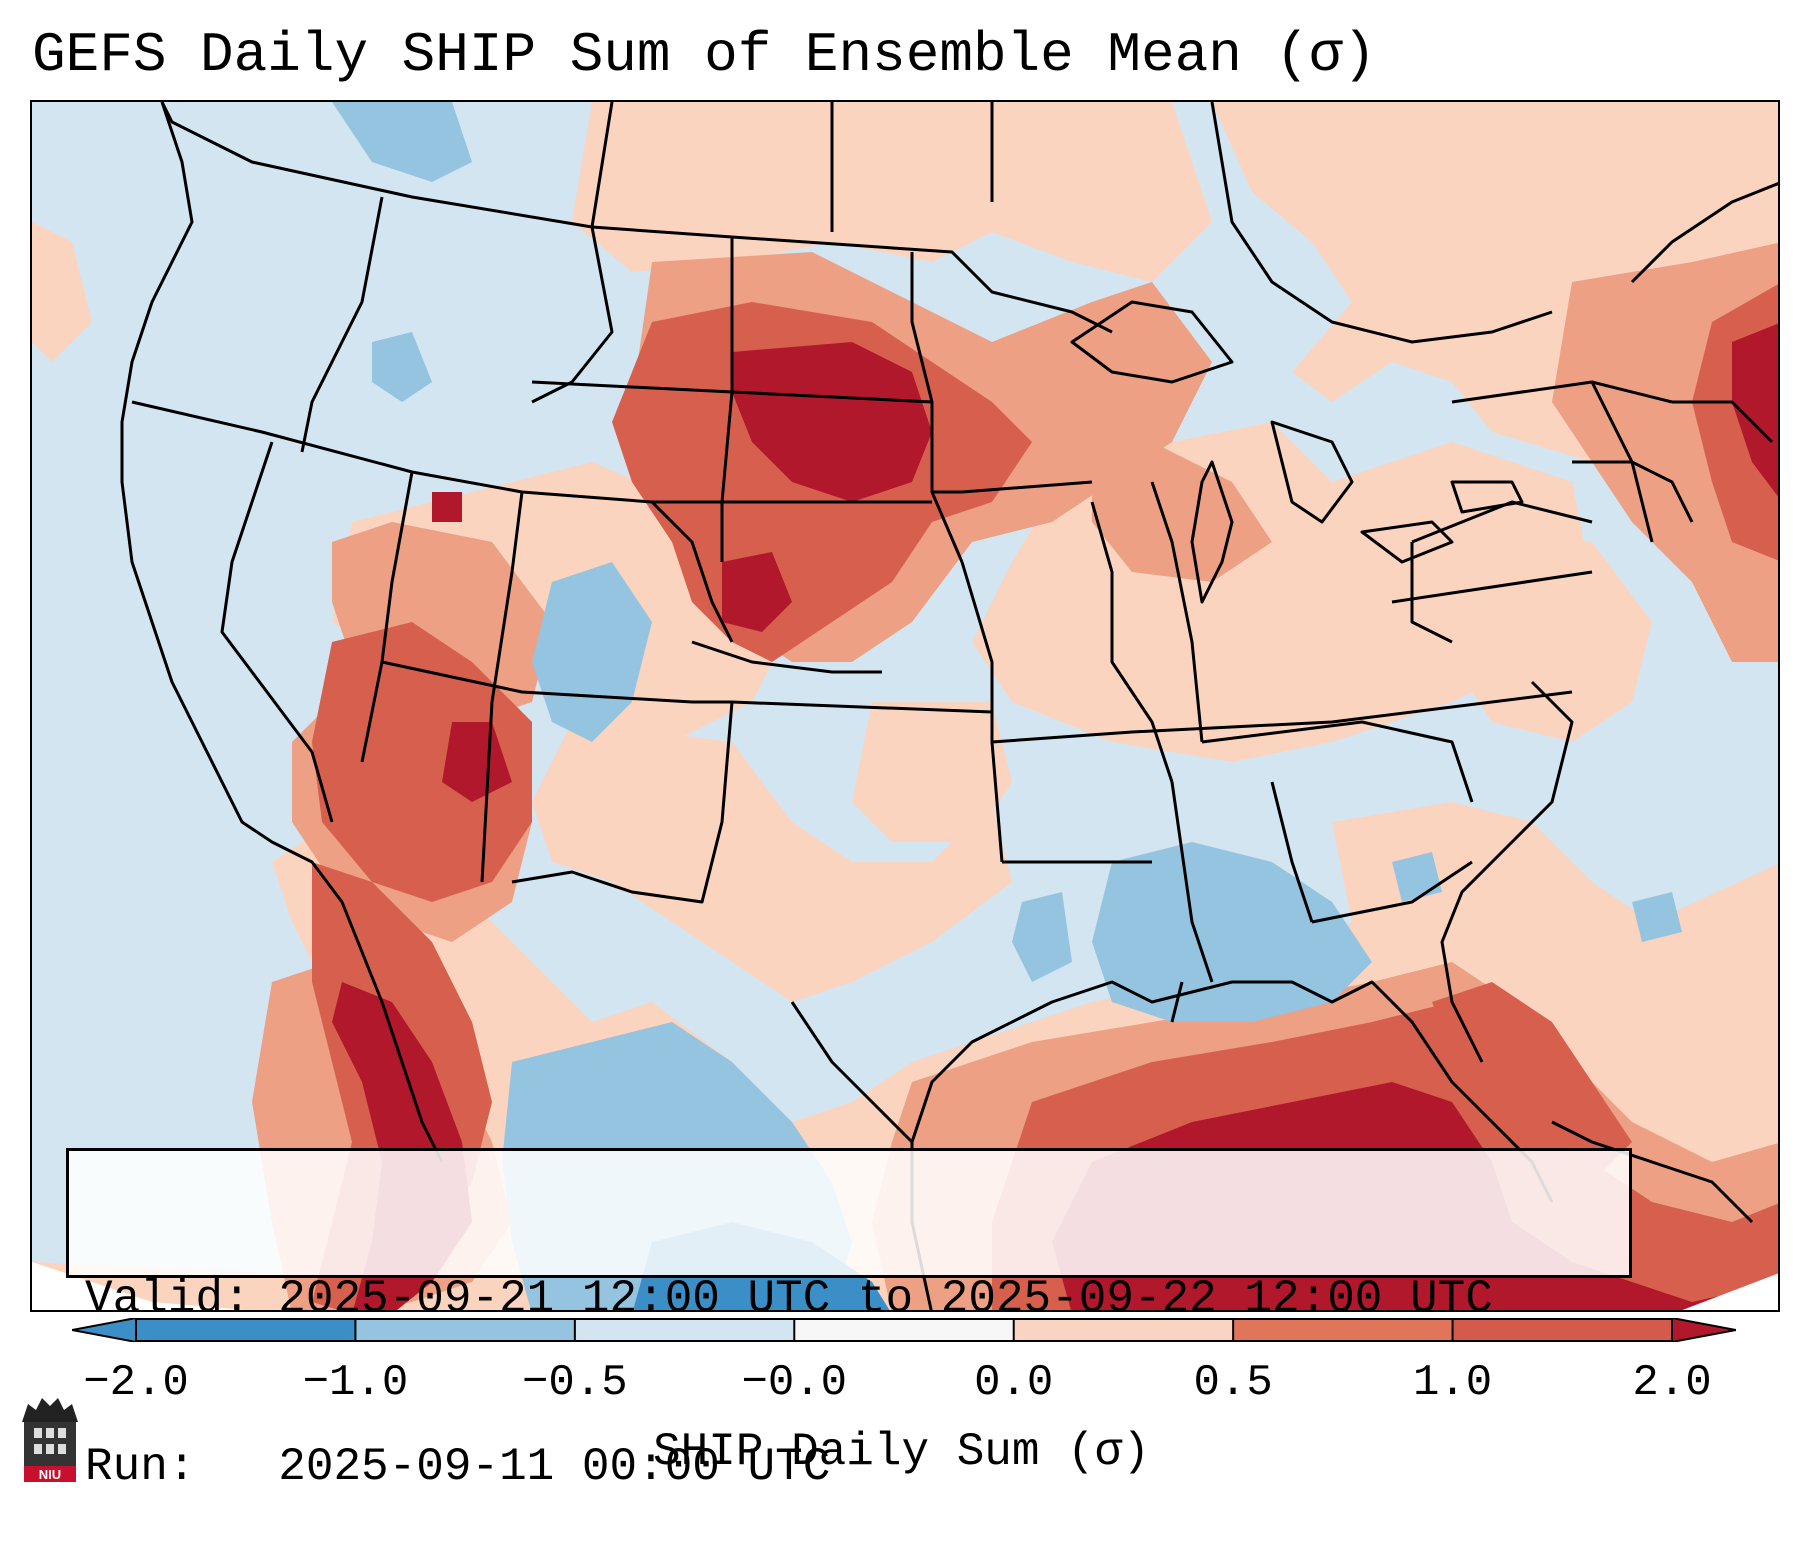  Describe the element at coordinates (704, 55) in the screenshot. I see `chart-title: GEFS Daily SHIP Sum of Ensemble Mean (σ)` at that location.